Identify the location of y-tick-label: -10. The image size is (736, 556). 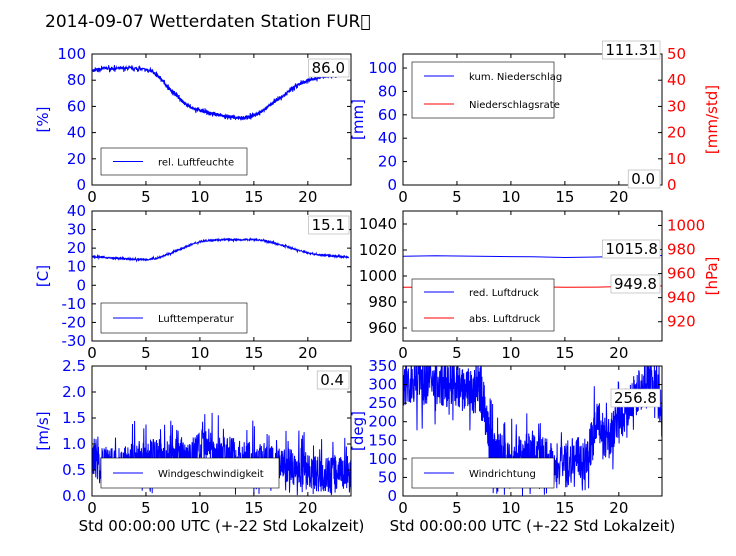
(74, 304).